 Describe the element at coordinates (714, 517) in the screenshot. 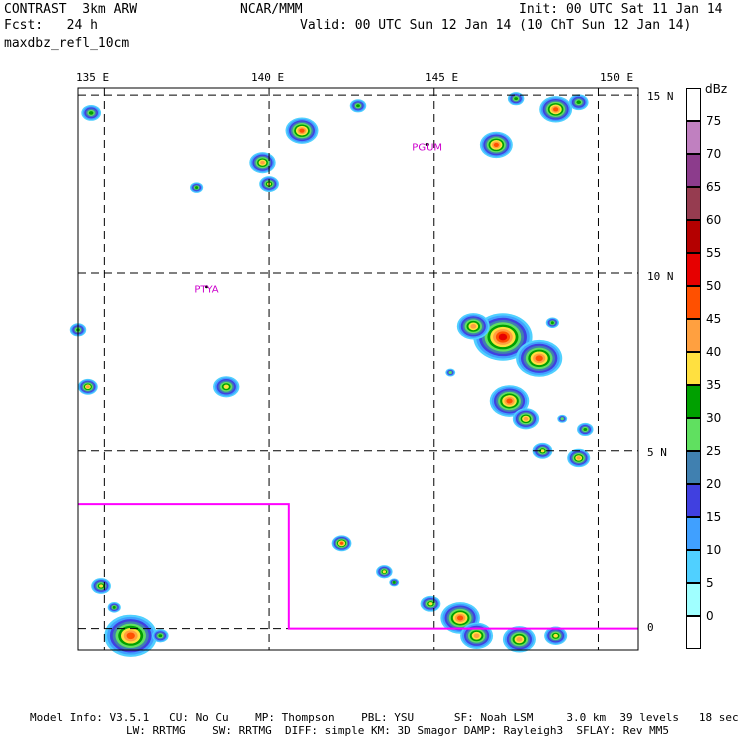

I see `colorbar-label: 15` at that location.